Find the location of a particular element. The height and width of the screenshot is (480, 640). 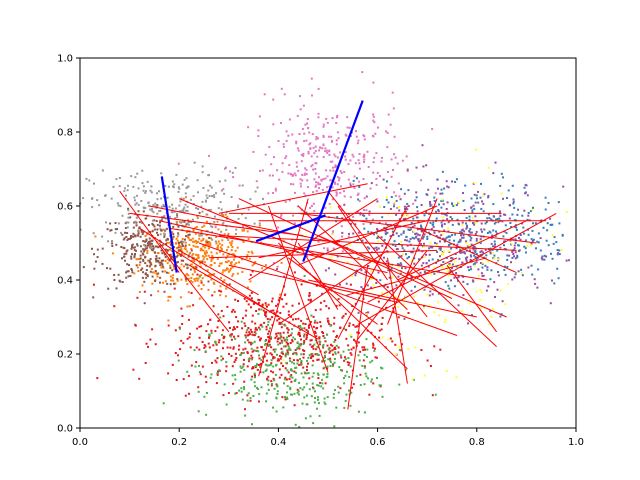

x-tick-label: 0.4 is located at coordinates (278, 442).